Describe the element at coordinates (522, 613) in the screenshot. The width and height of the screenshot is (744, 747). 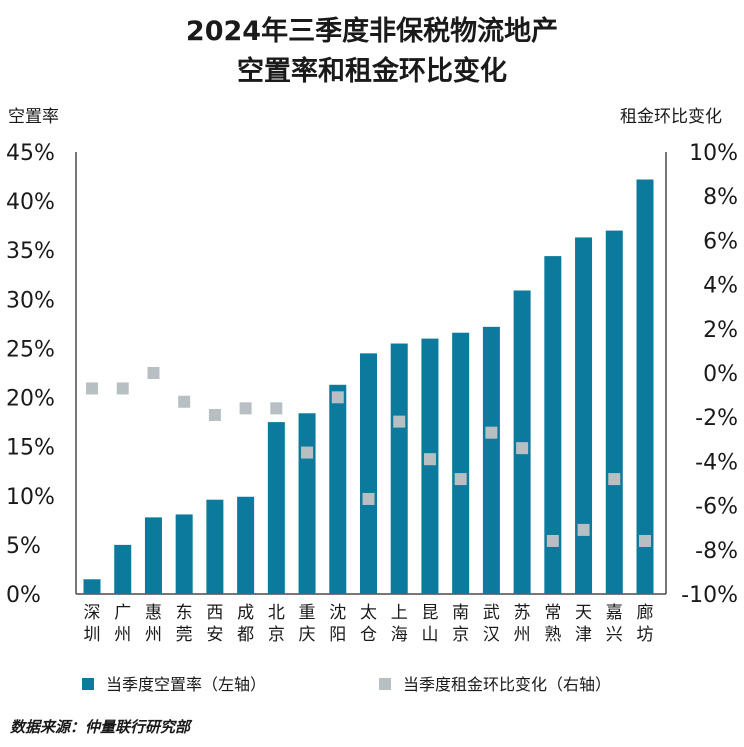
I see `category-label: 苏` at that location.